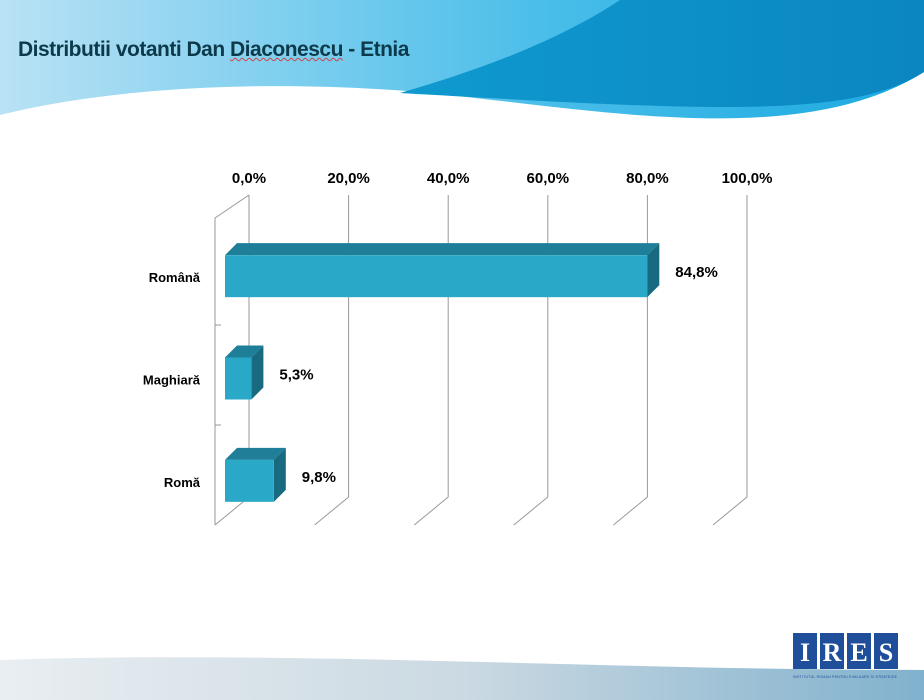 The width and height of the screenshot is (924, 700). Describe the element at coordinates (286, 49) in the screenshot. I see `title-part-underlined: Diaconescu` at that location.